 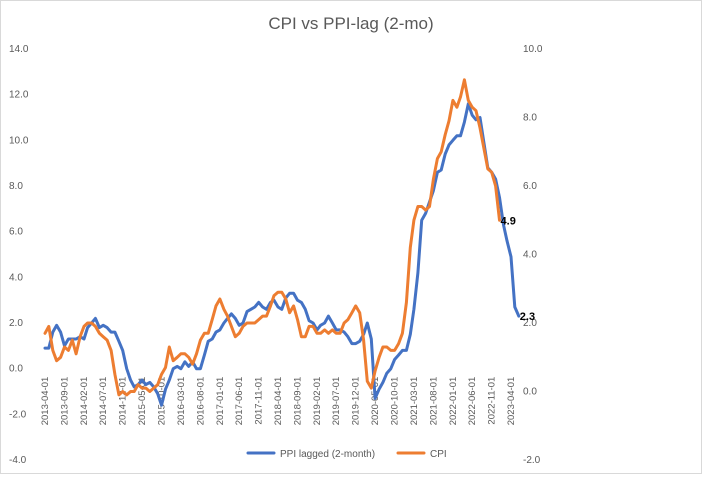 I want to click on x-tick-label: 2014-07-01, so click(x=103, y=401).